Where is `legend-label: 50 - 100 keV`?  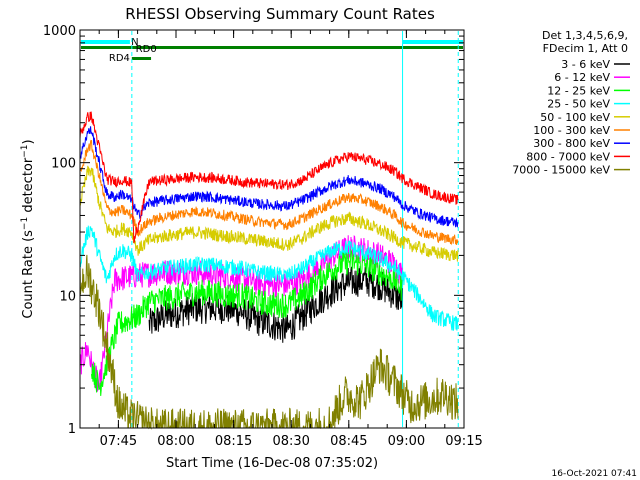
legend-label: 50 - 100 keV is located at coordinates (575, 117).